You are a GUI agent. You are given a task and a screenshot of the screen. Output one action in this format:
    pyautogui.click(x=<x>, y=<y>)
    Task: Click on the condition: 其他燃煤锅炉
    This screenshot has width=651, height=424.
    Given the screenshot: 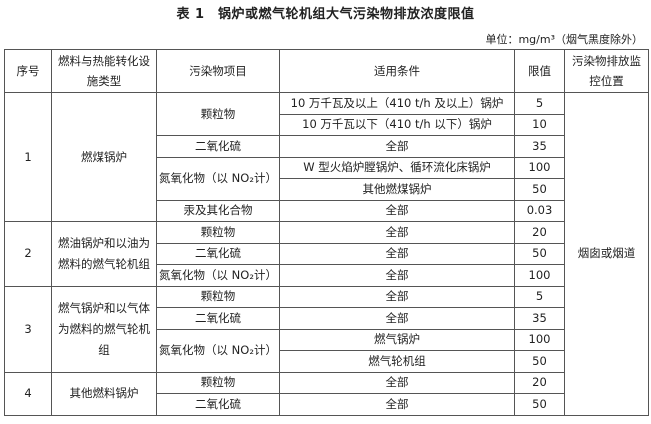 What is the action you would take?
    pyautogui.click(x=397, y=189)
    